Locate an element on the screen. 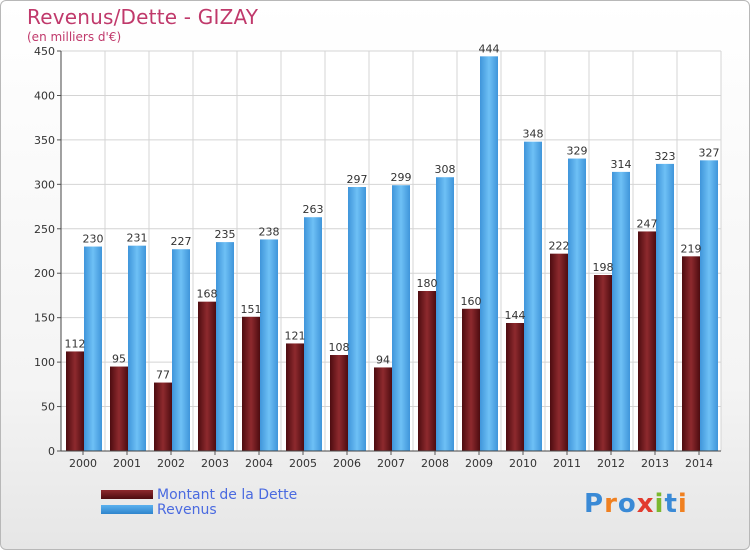 Image resolution: width=750 pixels, height=550 pixels. x-tick-label: 2001 is located at coordinates (127, 463).